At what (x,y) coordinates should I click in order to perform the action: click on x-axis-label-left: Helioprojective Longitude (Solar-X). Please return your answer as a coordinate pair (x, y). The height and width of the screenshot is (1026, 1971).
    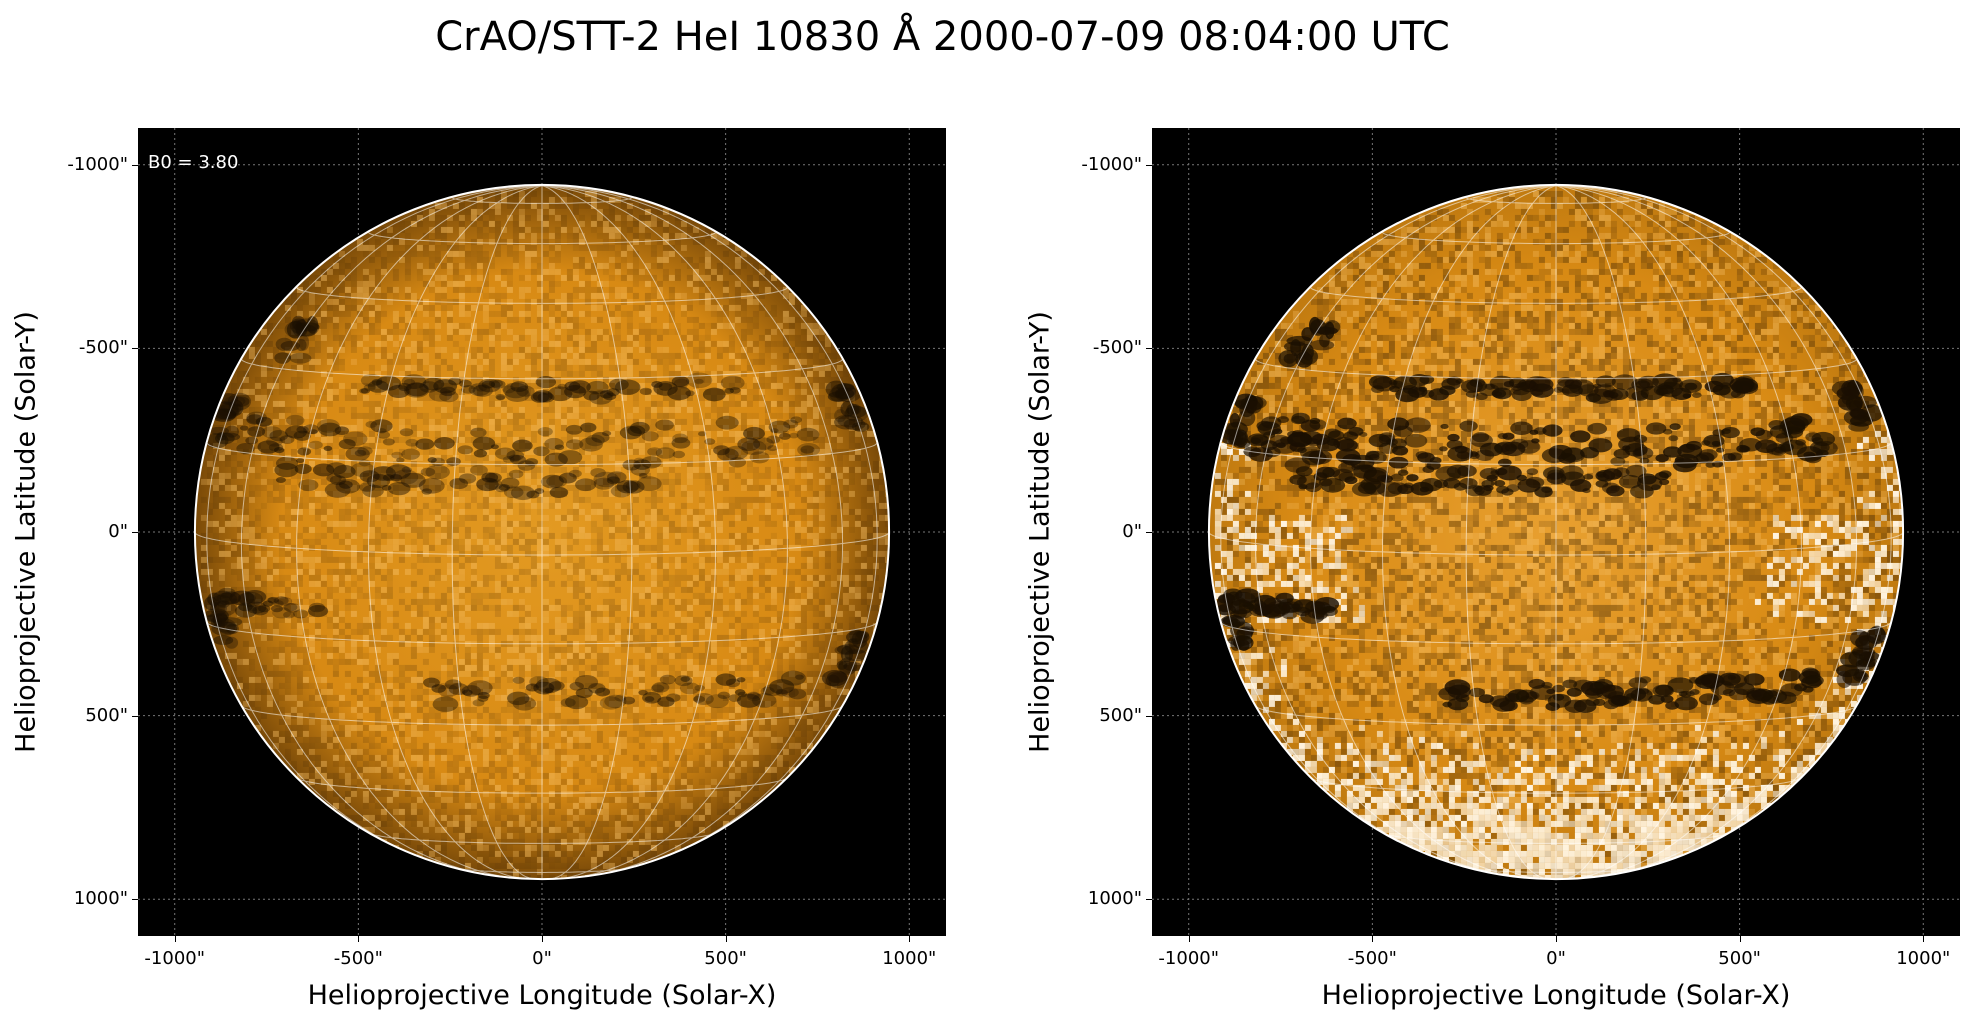
    Looking at the image, I should click on (542, 995).